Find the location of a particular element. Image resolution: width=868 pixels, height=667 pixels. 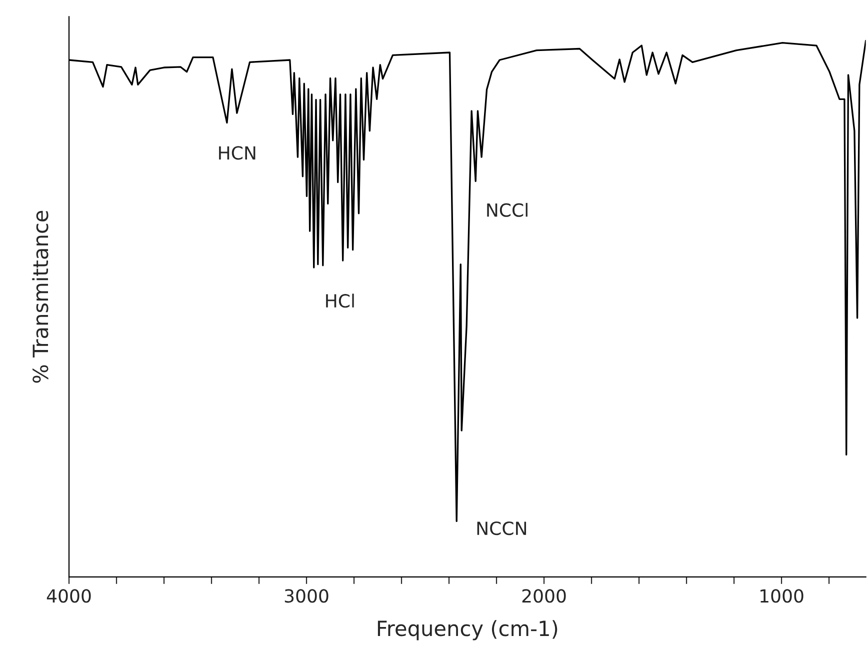

annotation: HCN is located at coordinates (237, 153).